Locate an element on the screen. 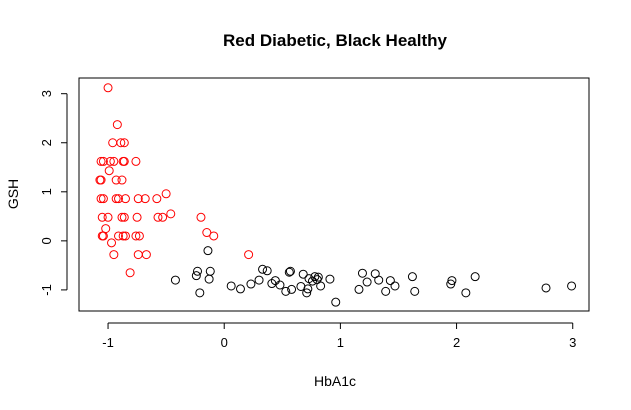 The image size is (631, 410). y-tick-label: 3 is located at coordinates (46, 93).